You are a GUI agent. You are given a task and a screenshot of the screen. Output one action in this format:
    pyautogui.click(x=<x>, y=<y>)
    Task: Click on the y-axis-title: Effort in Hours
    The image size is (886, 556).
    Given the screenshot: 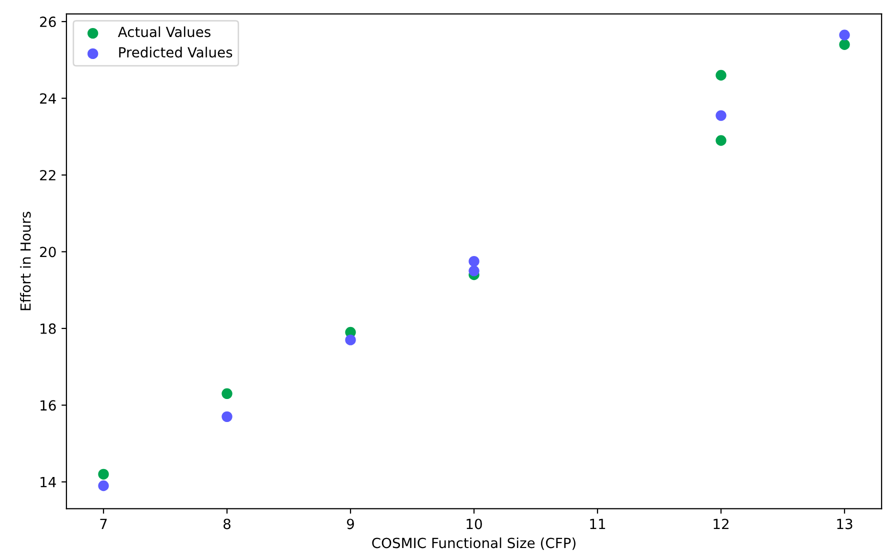 What is the action you would take?
    pyautogui.click(x=25, y=261)
    